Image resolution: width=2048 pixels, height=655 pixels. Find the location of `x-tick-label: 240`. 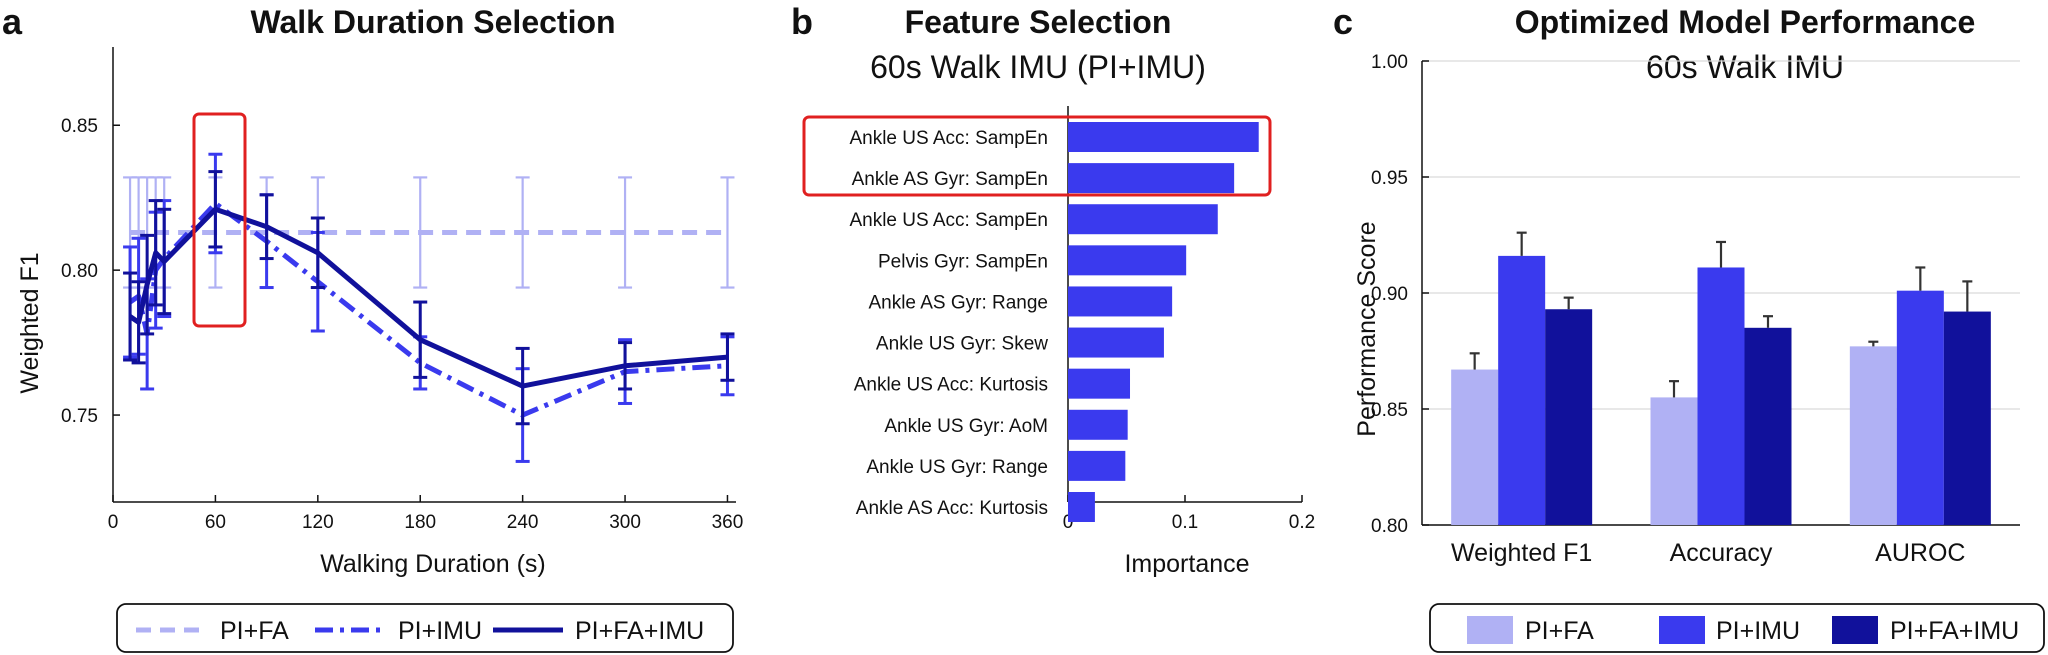

x-tick-label: 240 is located at coordinates (523, 522).